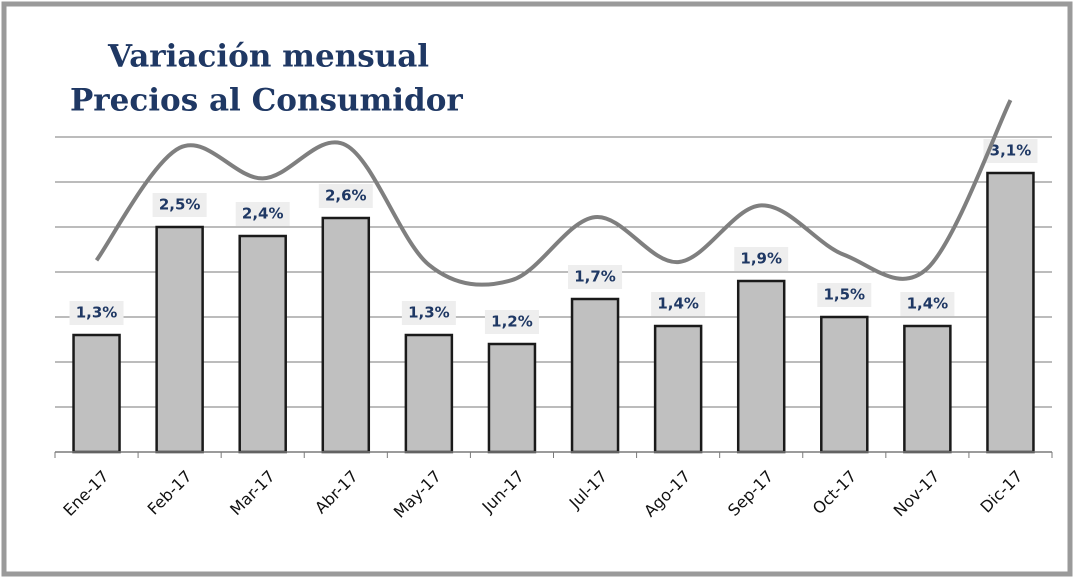  I want to click on value-label: 3,1%, so click(1011, 151).